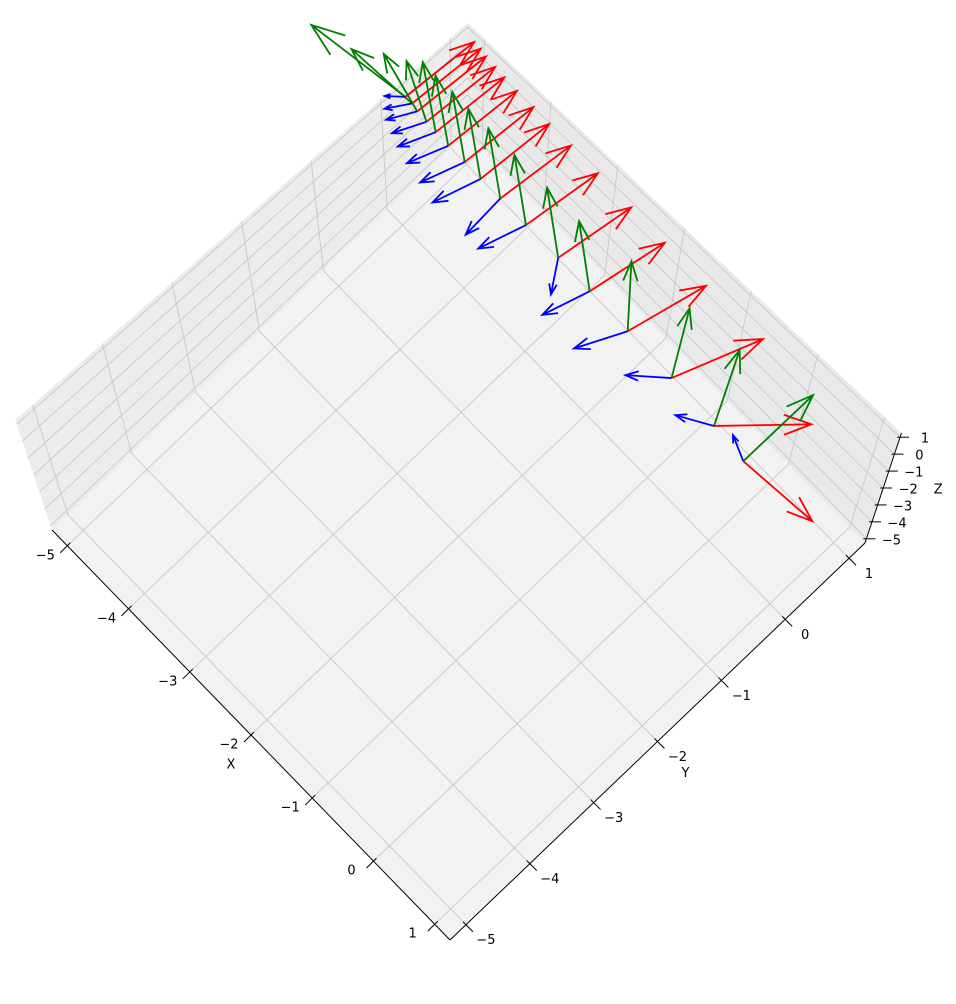 This screenshot has width=956, height=1004. I want to click on z-tick-label: −1, so click(913, 473).